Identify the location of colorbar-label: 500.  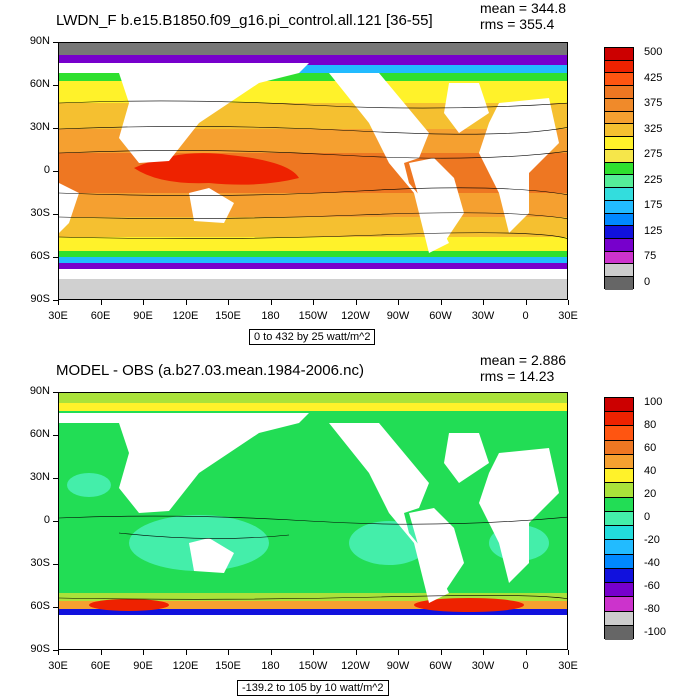
(653, 52).